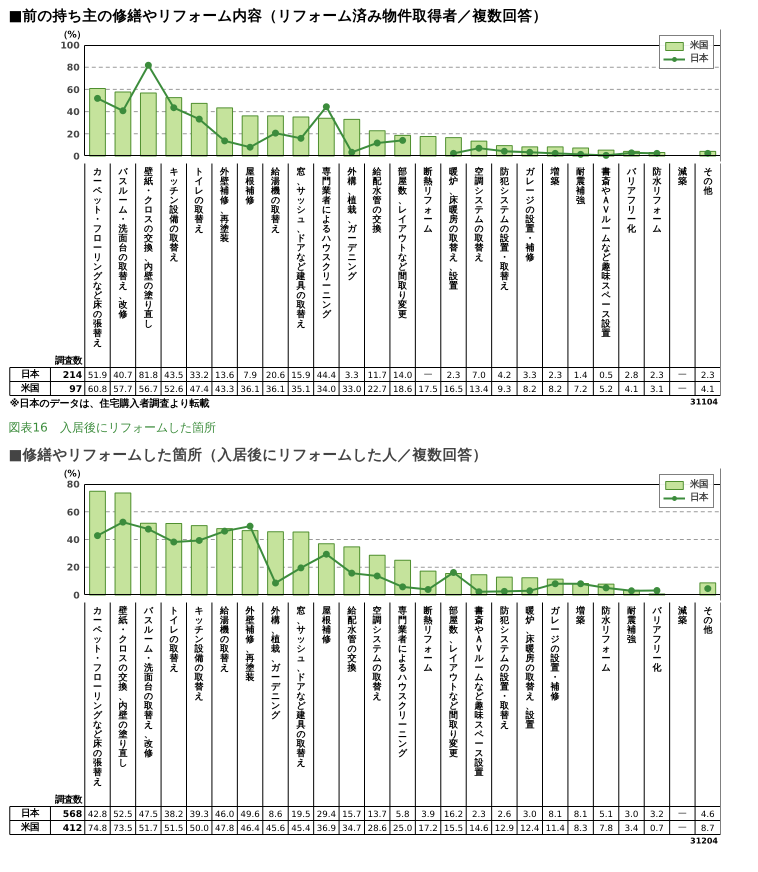 This screenshot has height=872, width=758. I want to click on x-tick-label: 増築, so click(580, 615).